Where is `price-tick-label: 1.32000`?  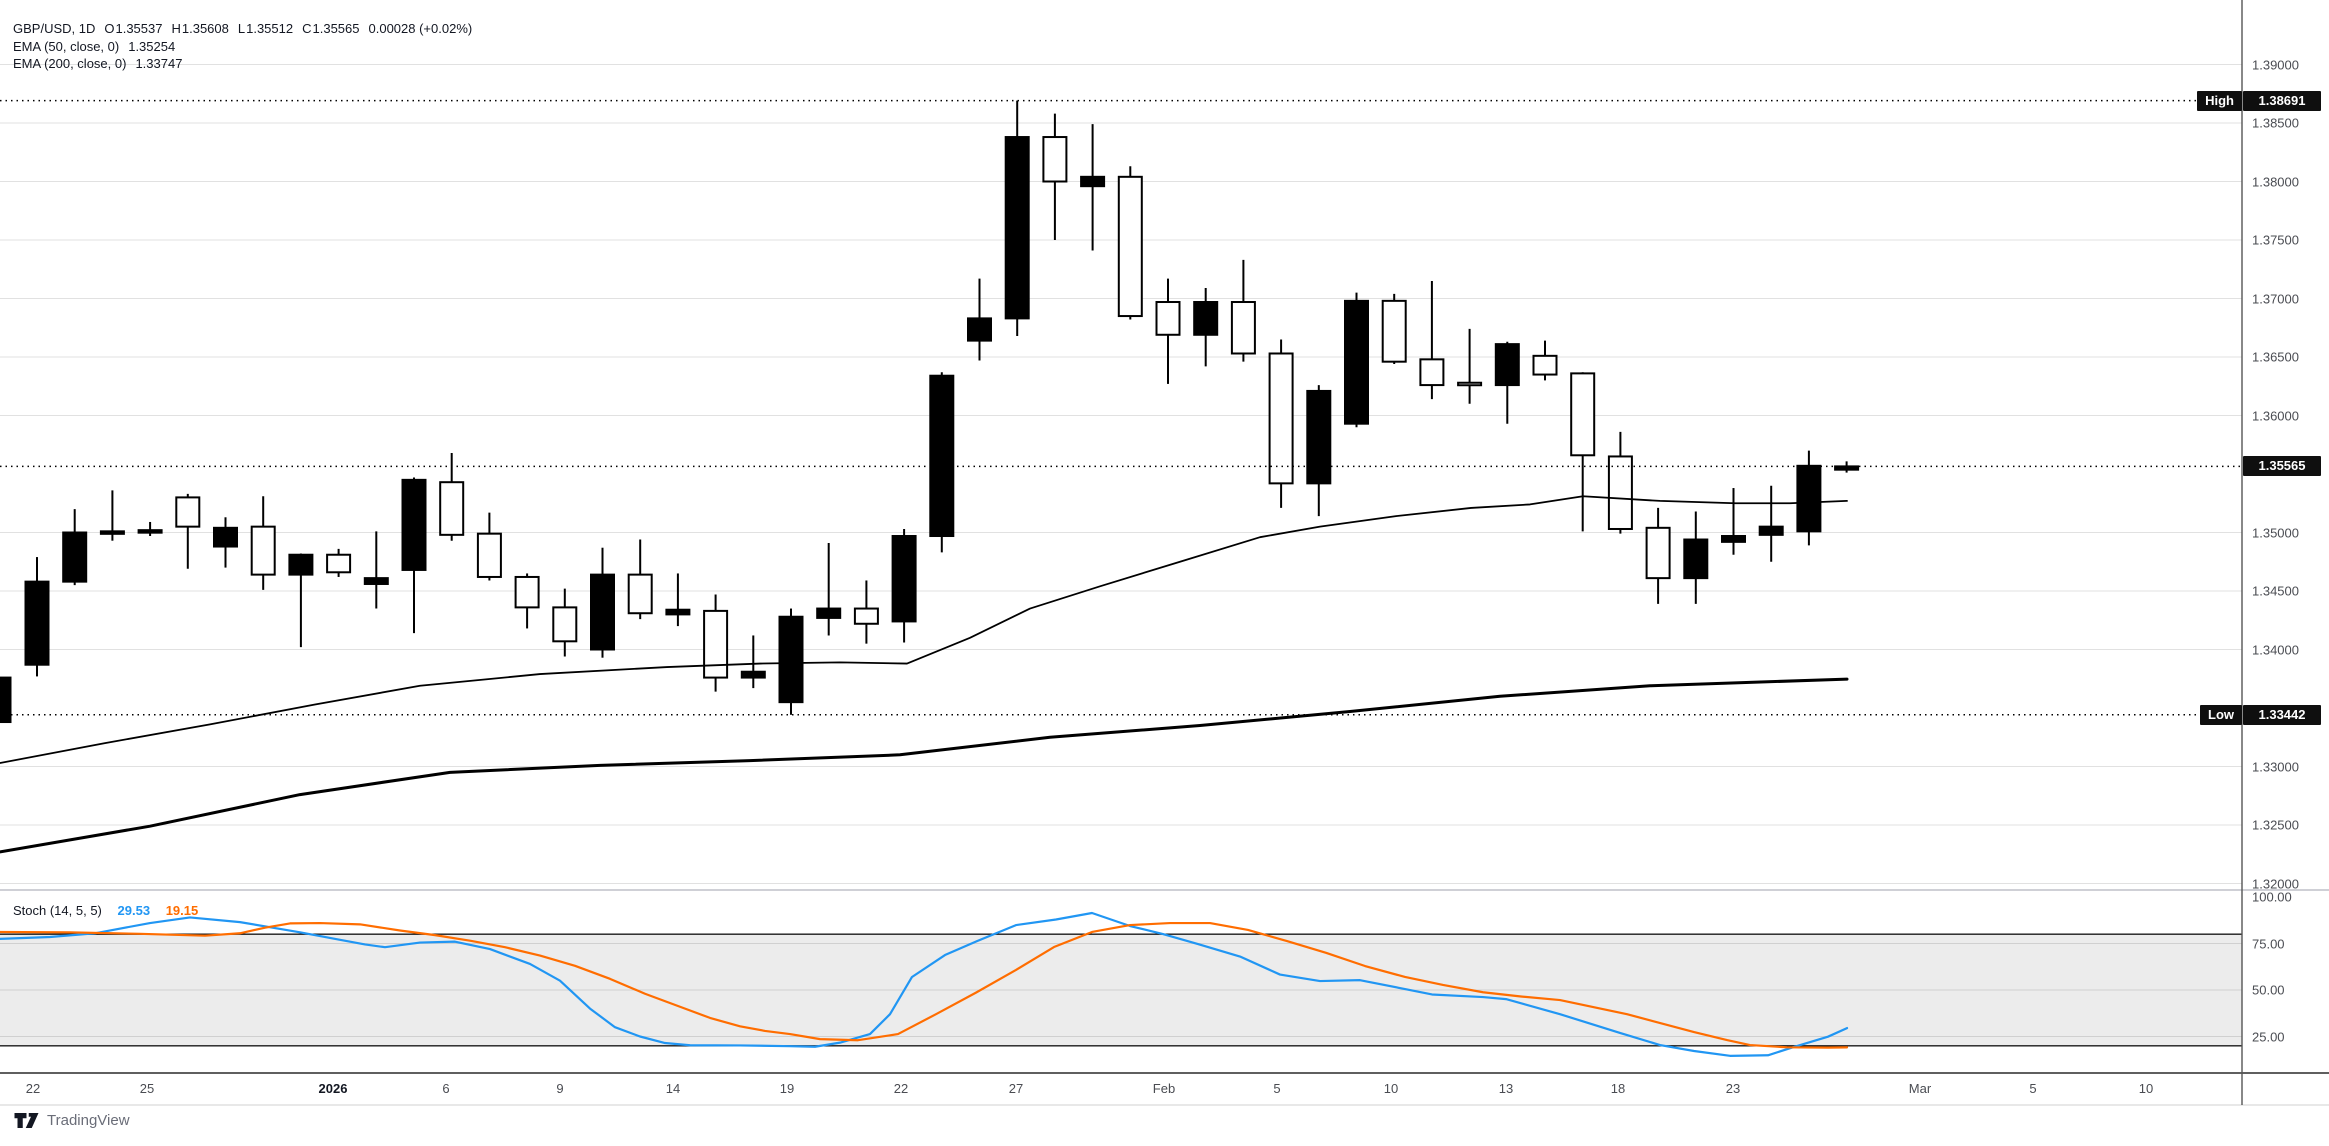 price-tick-label: 1.32000 is located at coordinates (2275, 883).